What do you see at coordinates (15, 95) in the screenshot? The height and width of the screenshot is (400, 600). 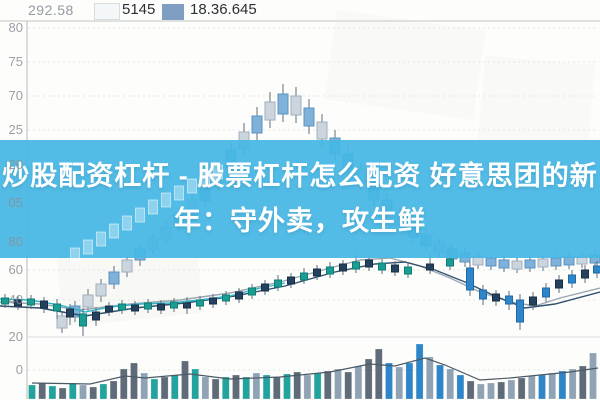 I see `y-axis-label: 70` at bounding box center [15, 95].